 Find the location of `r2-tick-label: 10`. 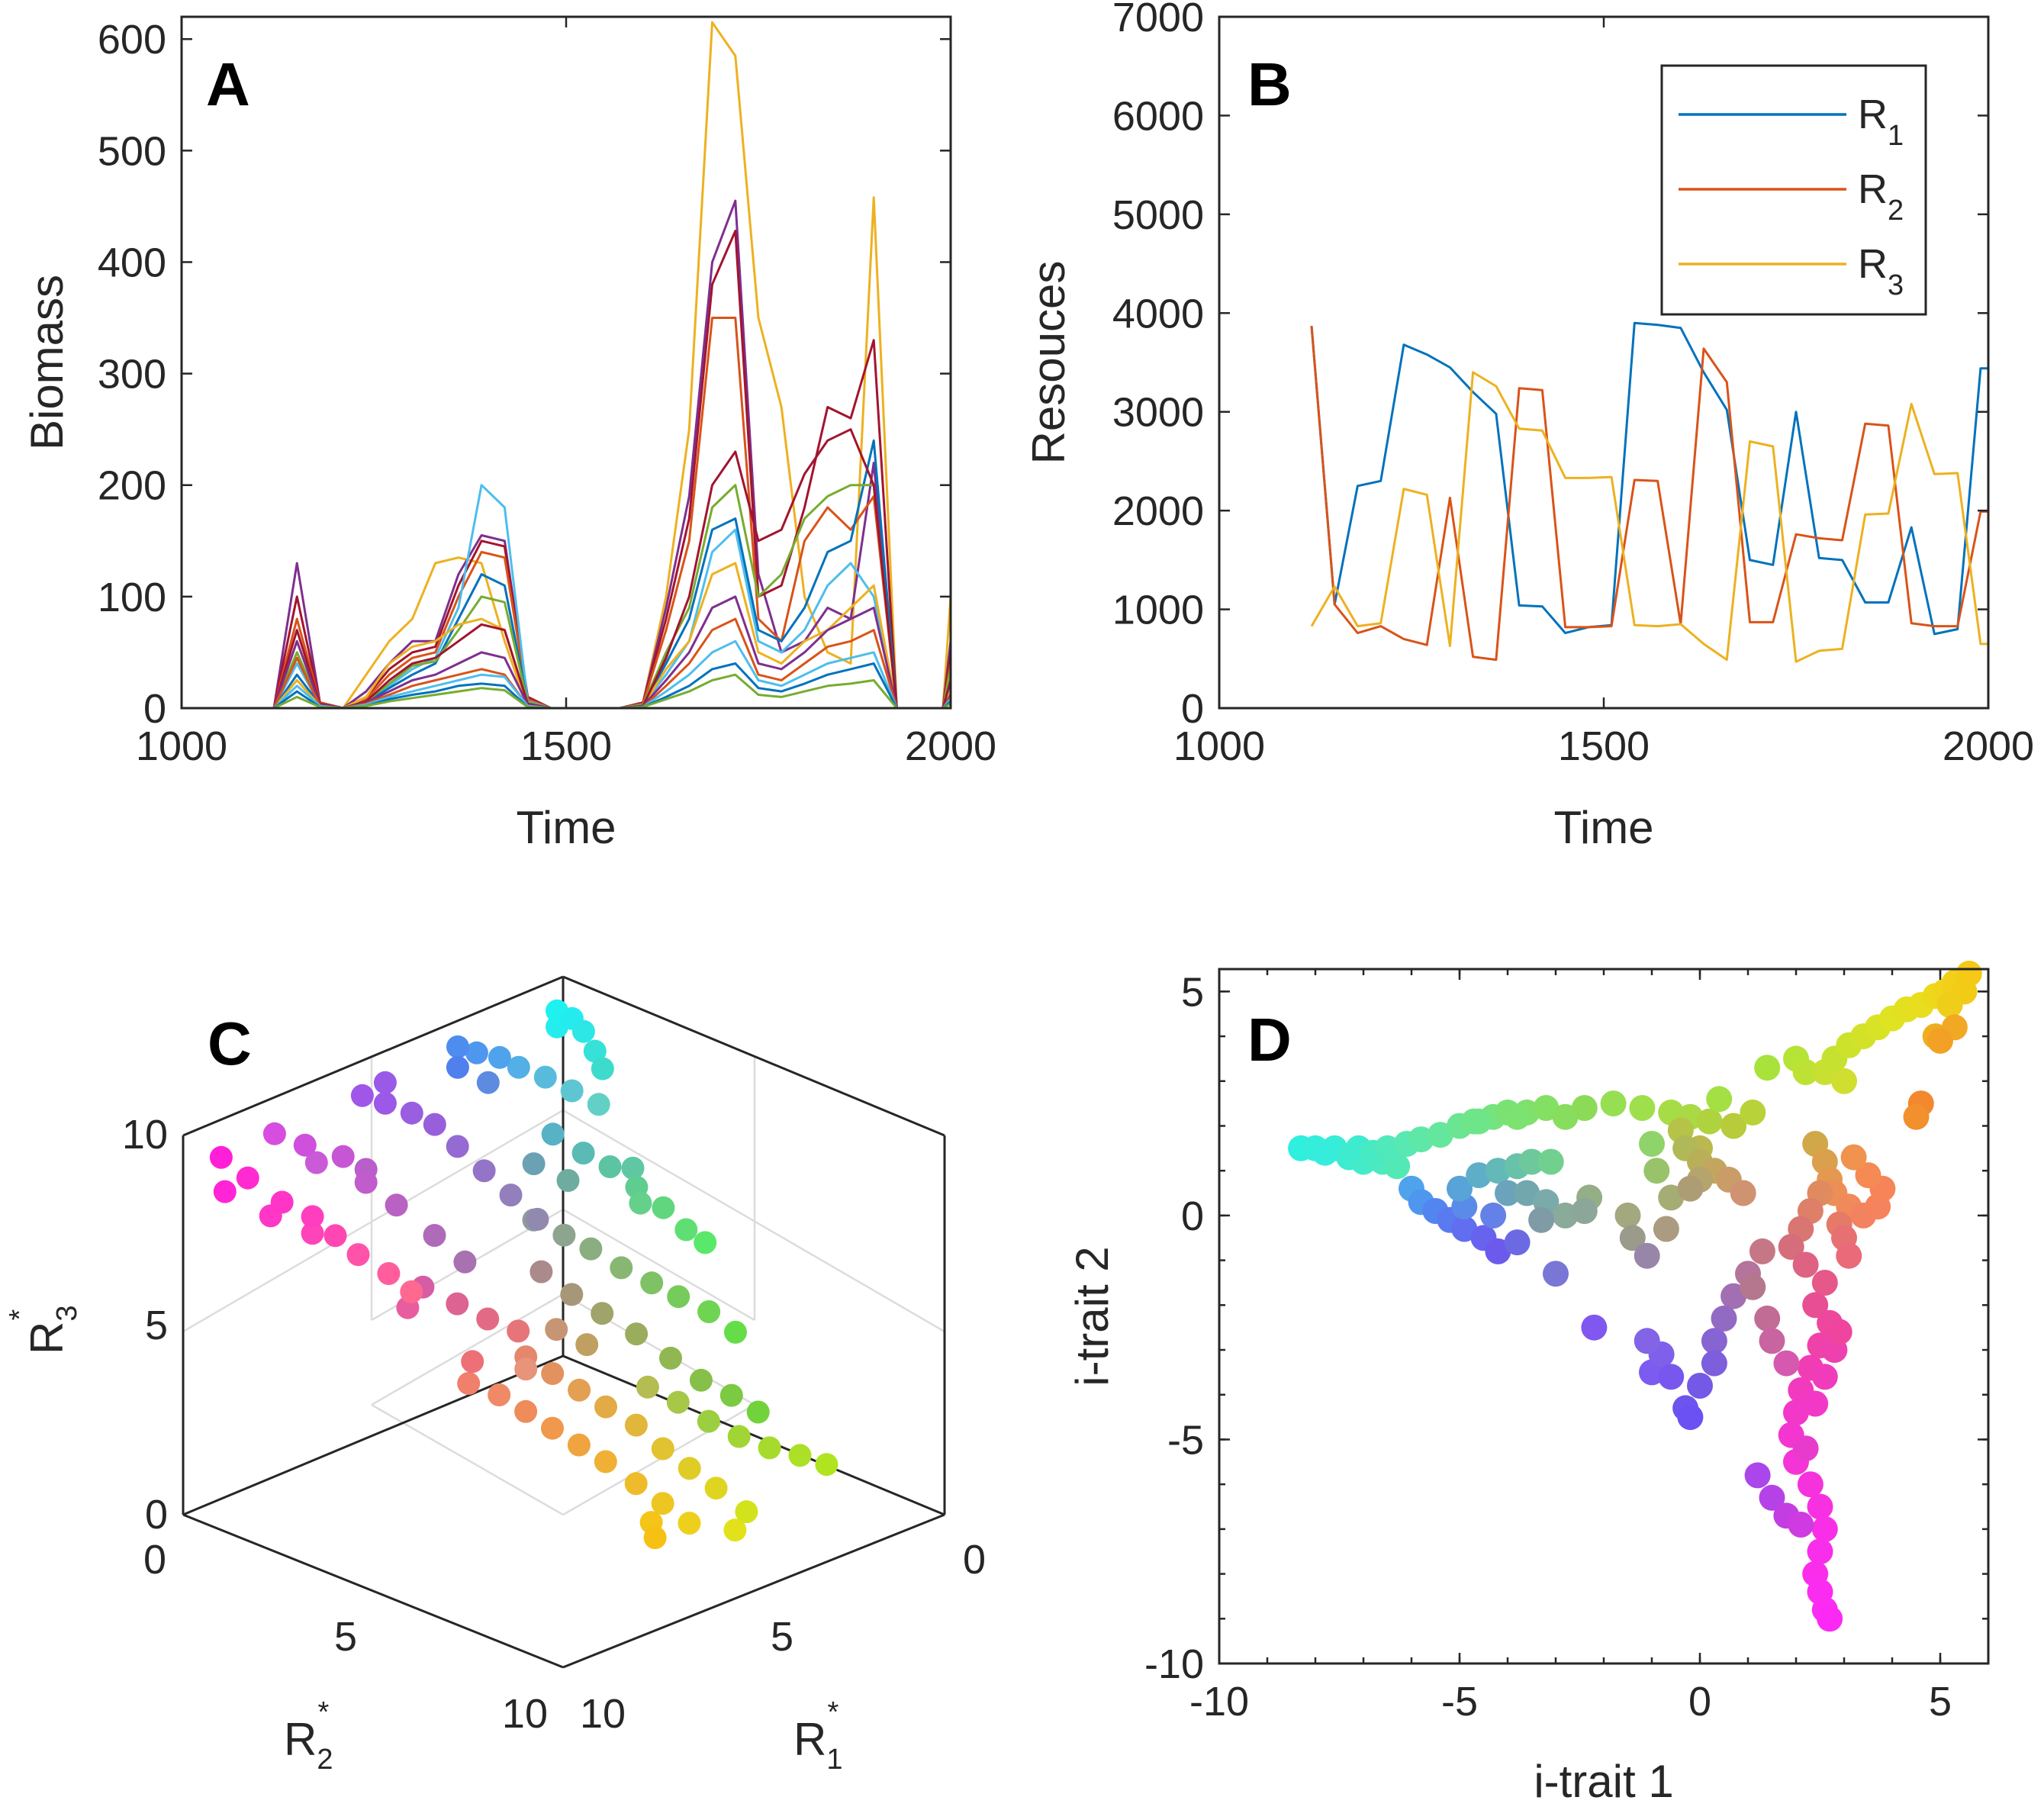

r2-tick-label: 10 is located at coordinates (525, 1714).